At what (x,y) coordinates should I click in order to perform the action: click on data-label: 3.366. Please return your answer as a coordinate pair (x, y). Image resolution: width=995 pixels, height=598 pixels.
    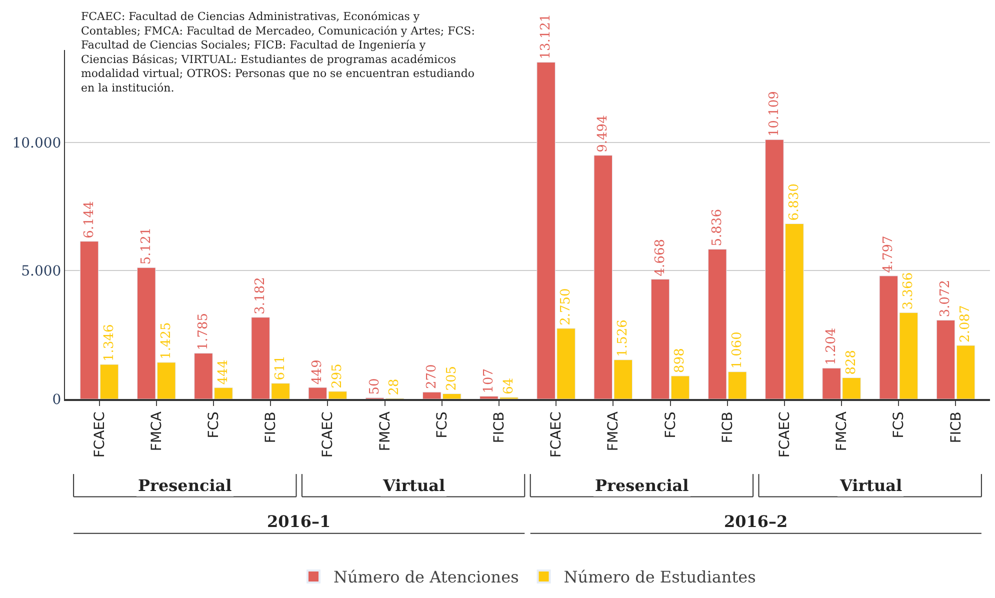
    Looking at the image, I should click on (908, 291).